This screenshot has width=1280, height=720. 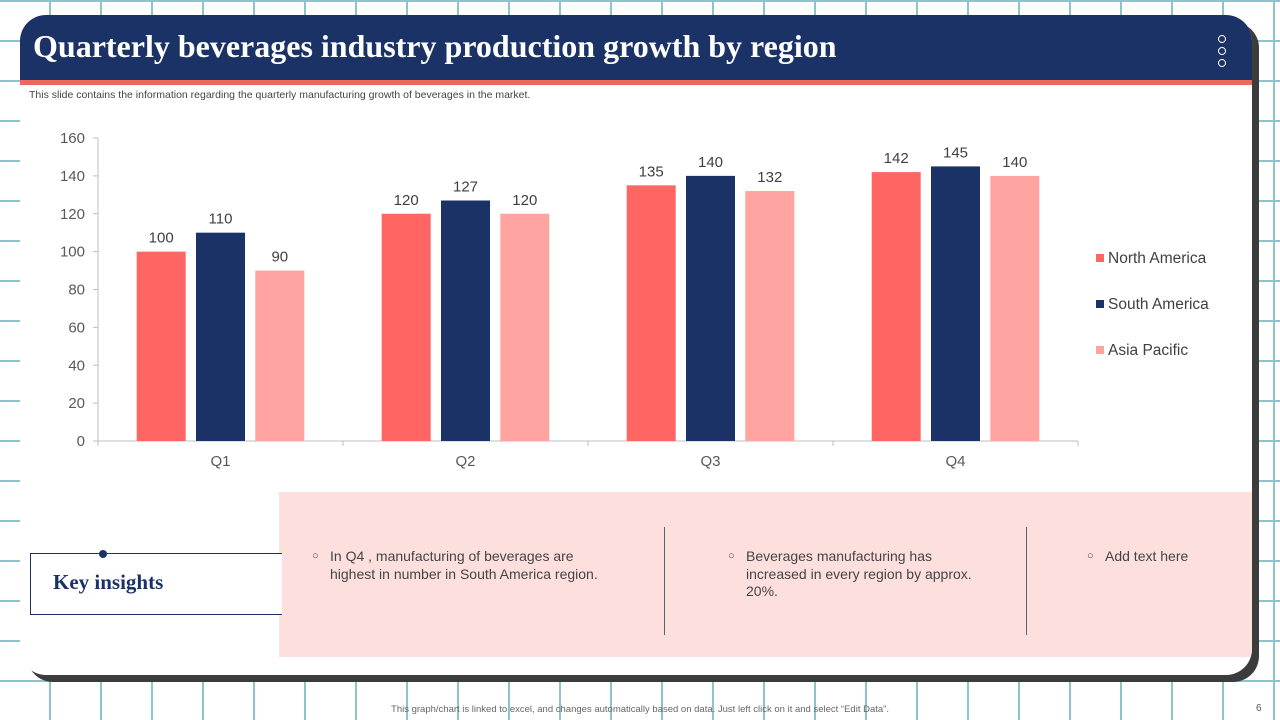 What do you see at coordinates (76, 403) in the screenshot?
I see `y-tick-label: 20` at bounding box center [76, 403].